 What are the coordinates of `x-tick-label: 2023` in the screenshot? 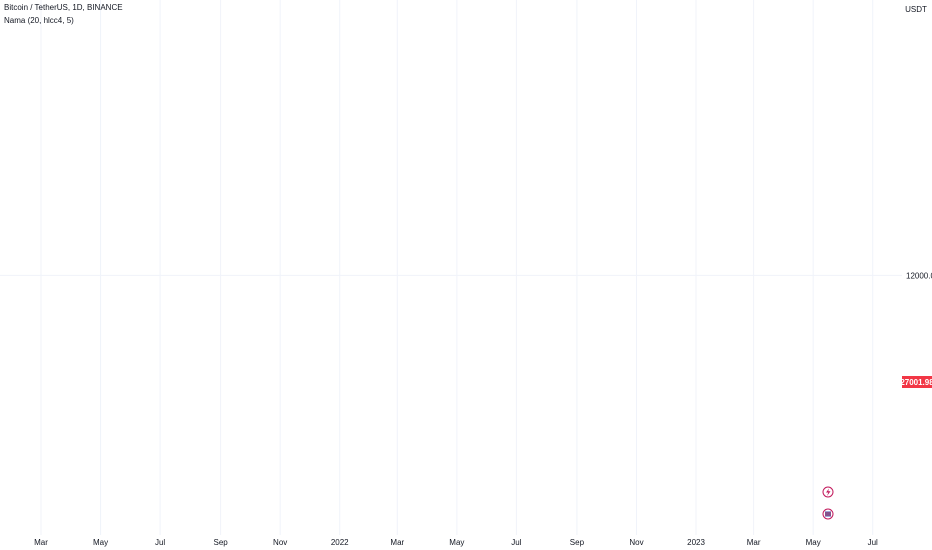 It's located at (696, 542).